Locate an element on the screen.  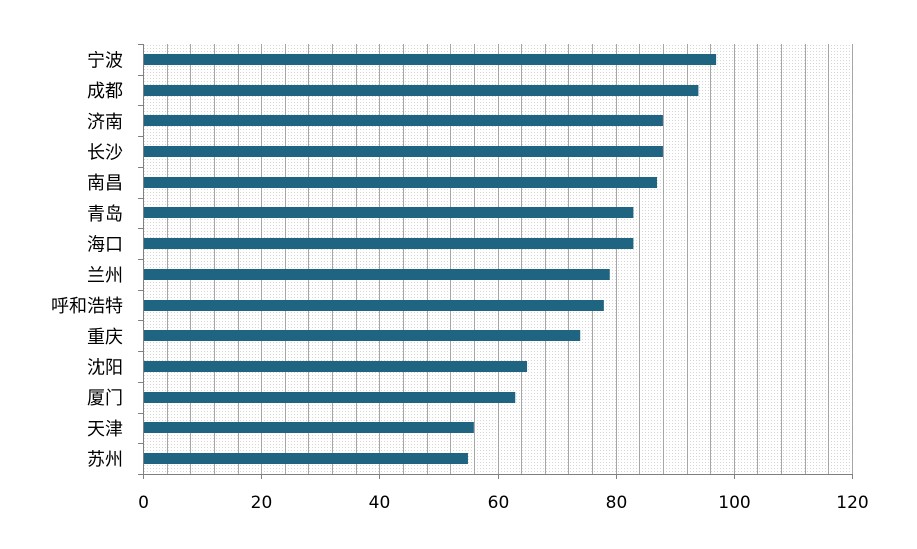
category-label: 海口 is located at coordinates (105, 245).